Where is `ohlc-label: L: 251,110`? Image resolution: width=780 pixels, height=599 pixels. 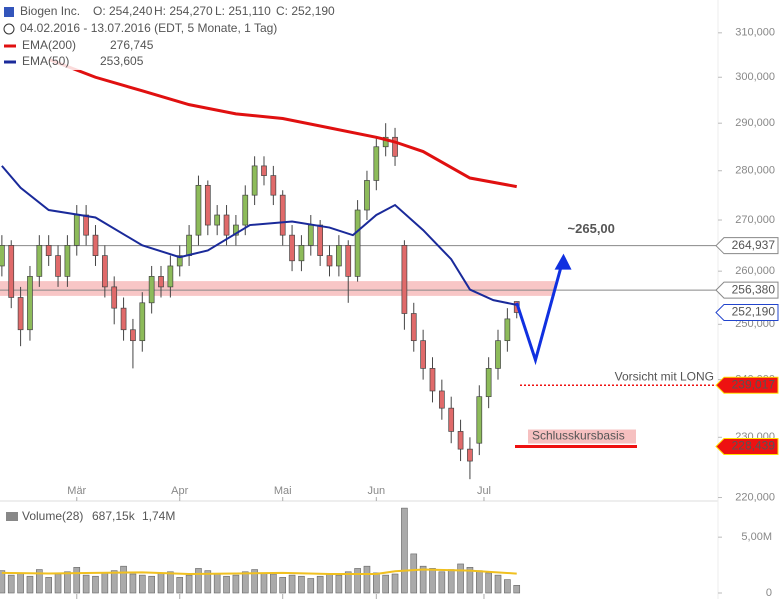
ohlc-label: L: 251,110 is located at coordinates (243, 11).